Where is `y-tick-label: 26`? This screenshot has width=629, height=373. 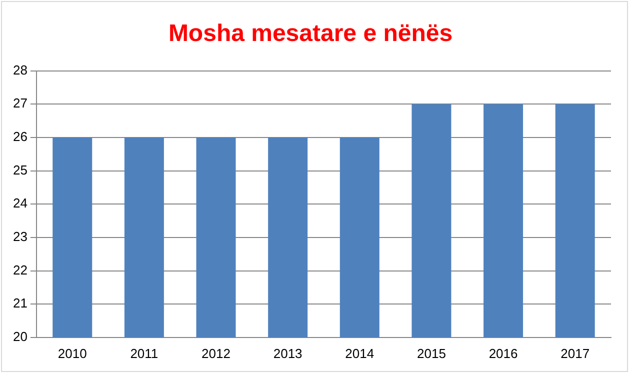
y-tick-label: 26 is located at coordinates (20, 136).